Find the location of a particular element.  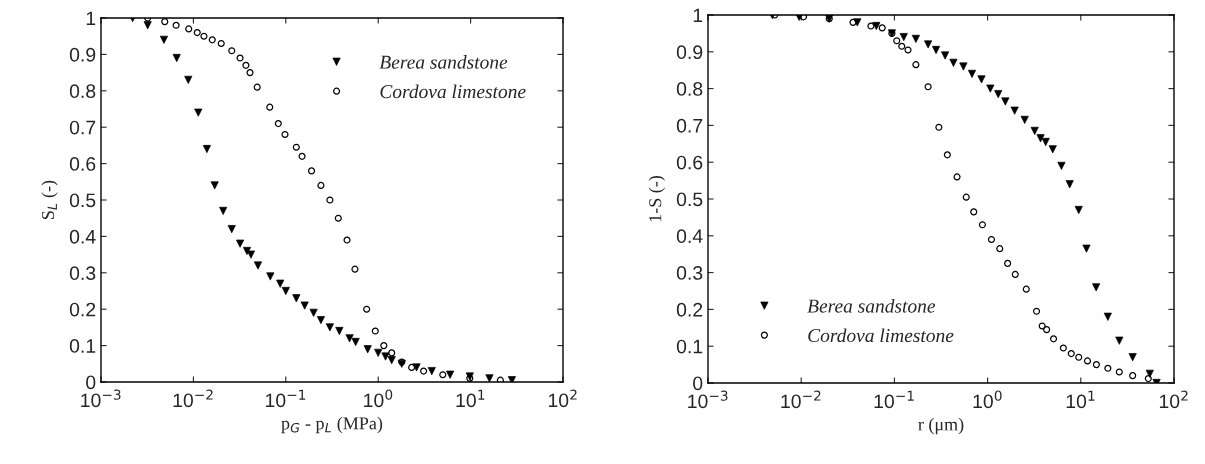

x-axis-title: p$_{G}$ - p$_{L}$ (MPa) is located at coordinates (332, 425).